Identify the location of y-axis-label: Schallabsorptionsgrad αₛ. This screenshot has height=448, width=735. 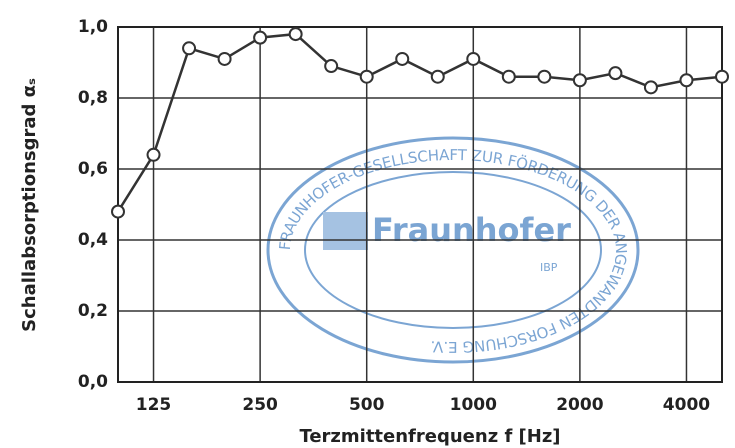
(29, 205).